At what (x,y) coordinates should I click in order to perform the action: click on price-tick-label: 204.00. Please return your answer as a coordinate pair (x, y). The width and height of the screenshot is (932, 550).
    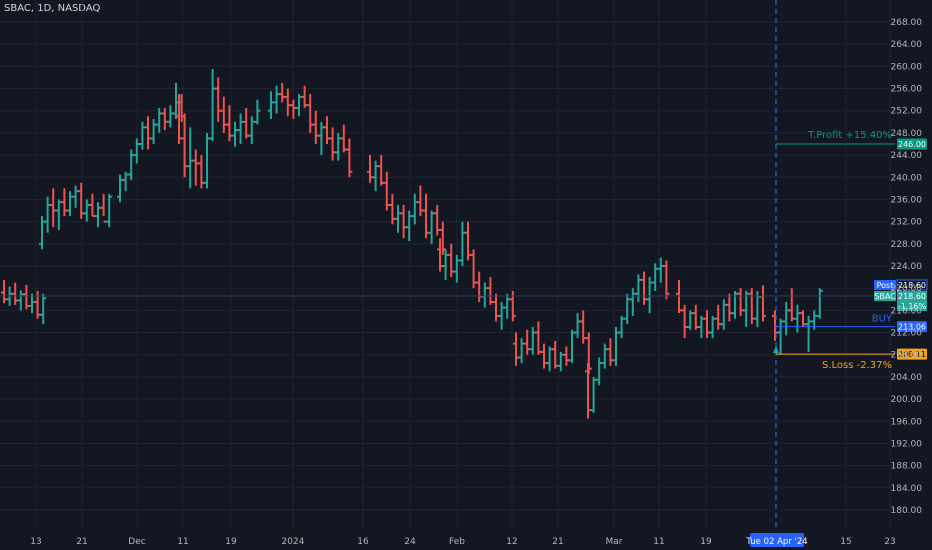
    Looking at the image, I should click on (907, 378).